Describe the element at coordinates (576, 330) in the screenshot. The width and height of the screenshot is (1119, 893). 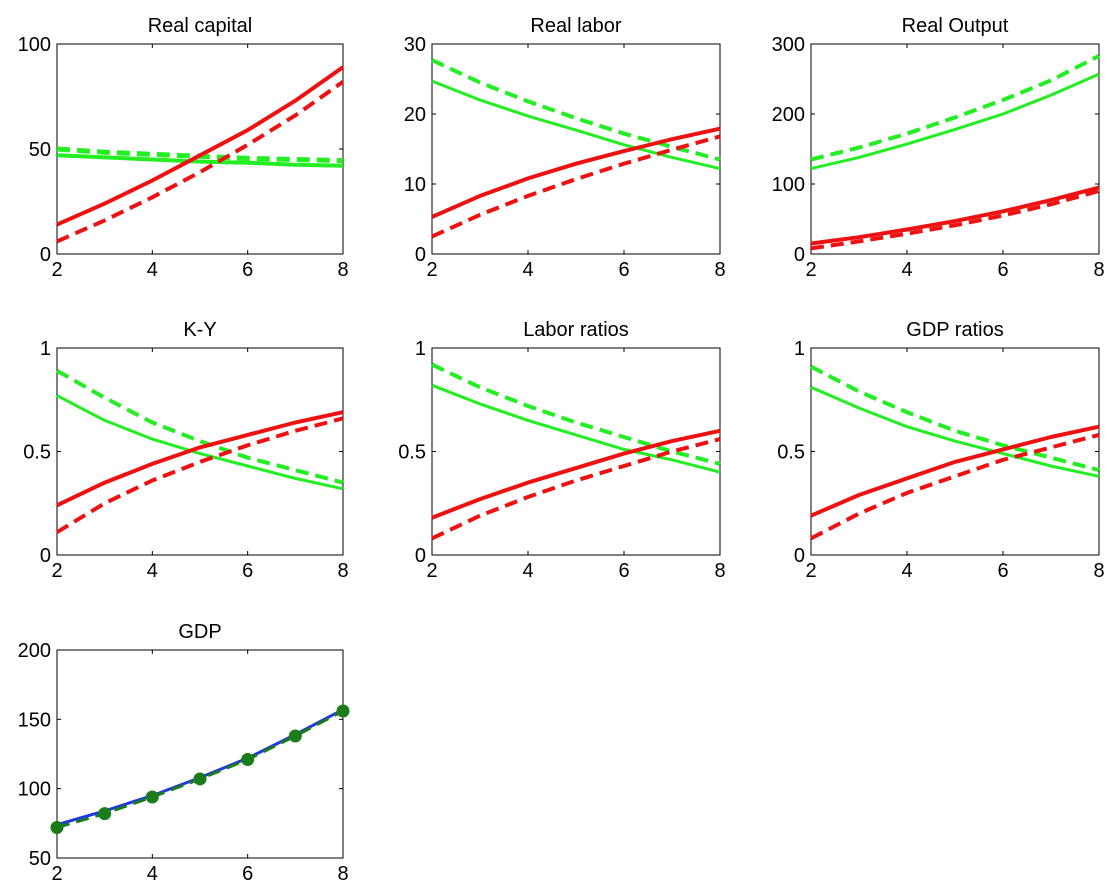
I see `subplot-title: Labor ratios` at that location.